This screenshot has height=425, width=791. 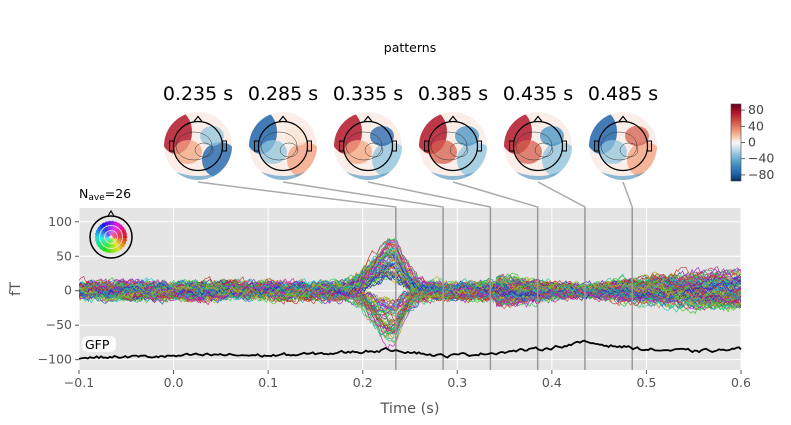 I want to click on x-tick-label: 0.5, so click(x=646, y=382).